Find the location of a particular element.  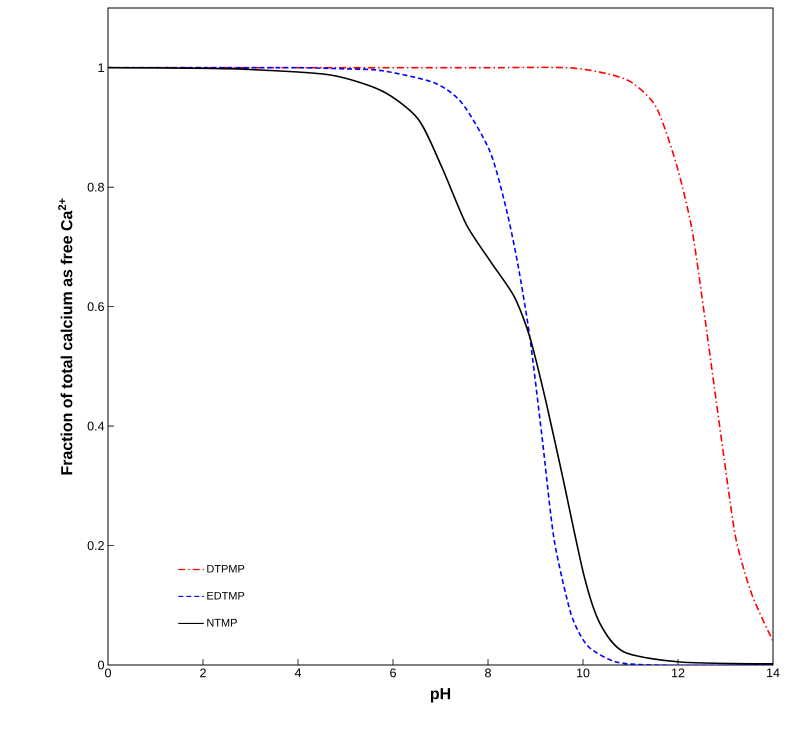

x-tick-label: 6 is located at coordinates (393, 673).